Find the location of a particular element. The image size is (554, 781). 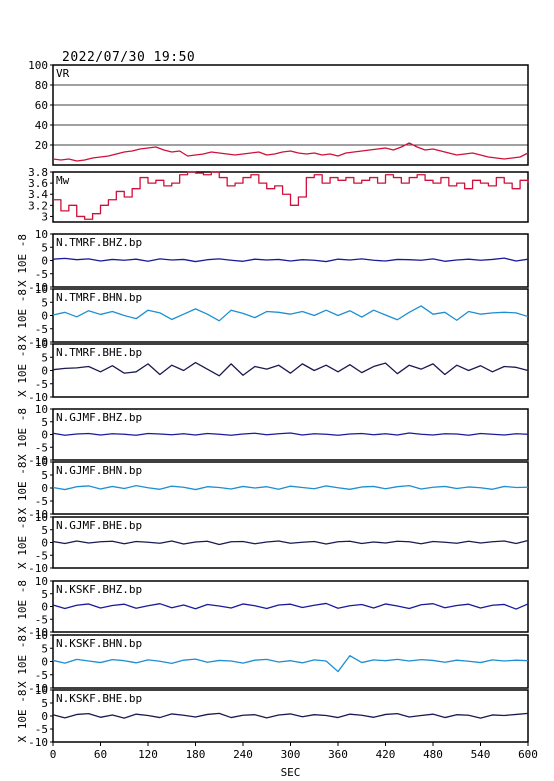

x-axis: 0 60 120 180 240 300 360 420 480 540 600 SEC is located at coordinates (294, 760).